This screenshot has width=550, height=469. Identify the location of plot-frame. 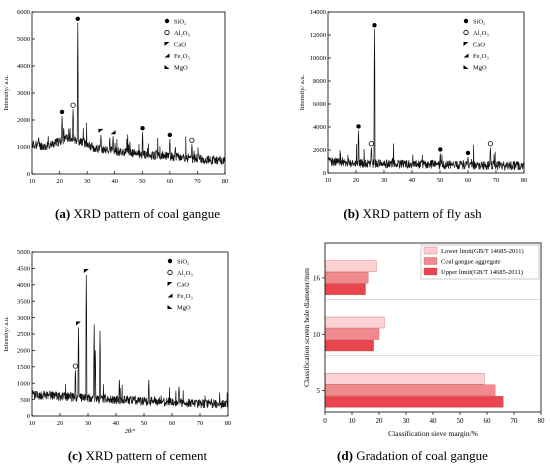
(130, 334).